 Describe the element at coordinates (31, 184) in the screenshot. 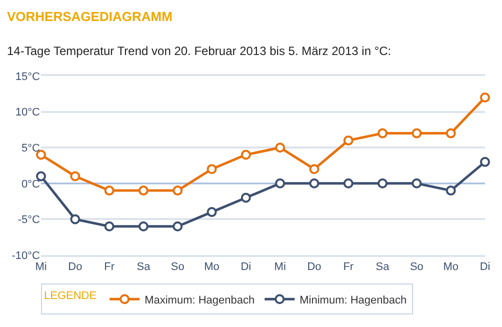

I see `y-tick-label: 0°C` at that location.